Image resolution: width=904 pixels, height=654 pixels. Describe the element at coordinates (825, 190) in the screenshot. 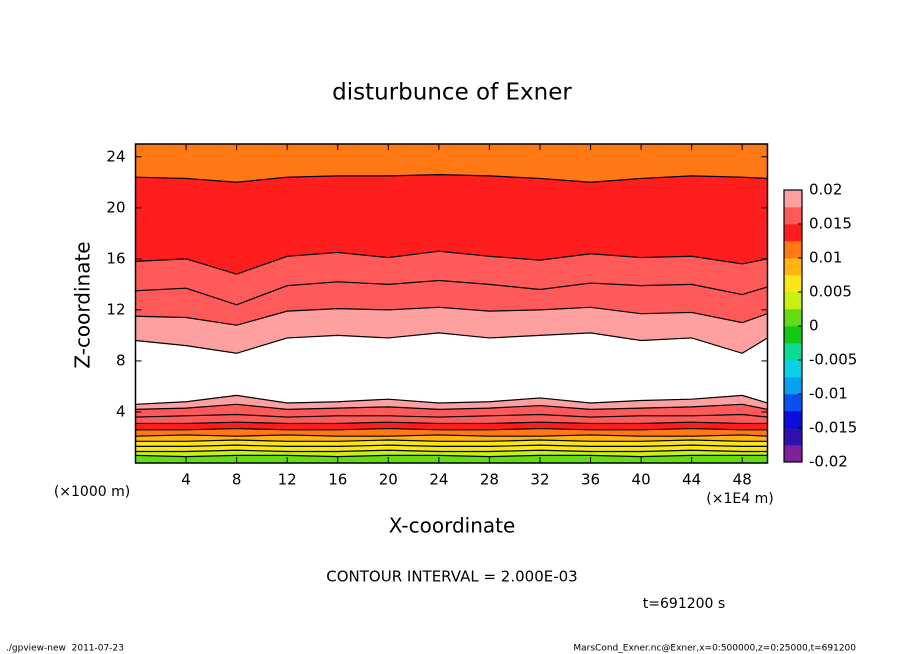

I see `colorbar-tick-label: 0.02` at that location.